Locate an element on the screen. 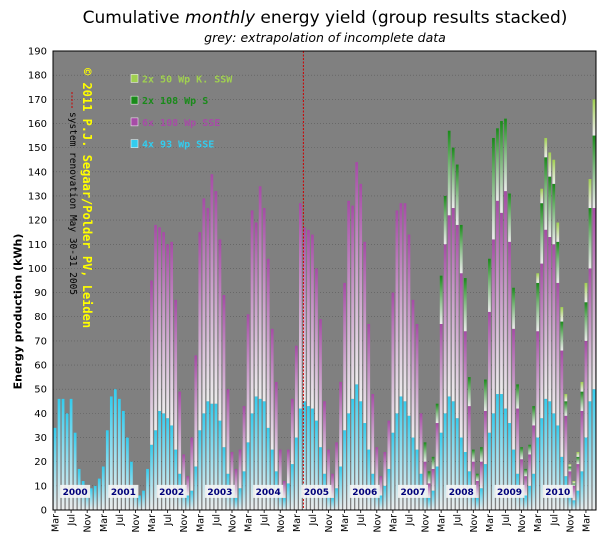 This screenshot has width=610, height=560. year-label: 2005 is located at coordinates (316, 493).